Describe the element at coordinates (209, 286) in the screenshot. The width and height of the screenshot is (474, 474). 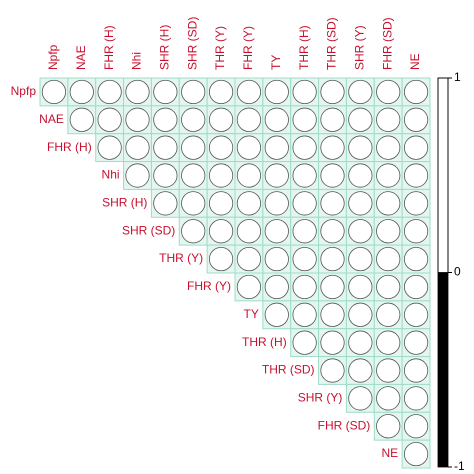
I see `row-label: FHR (Y)` at that location.